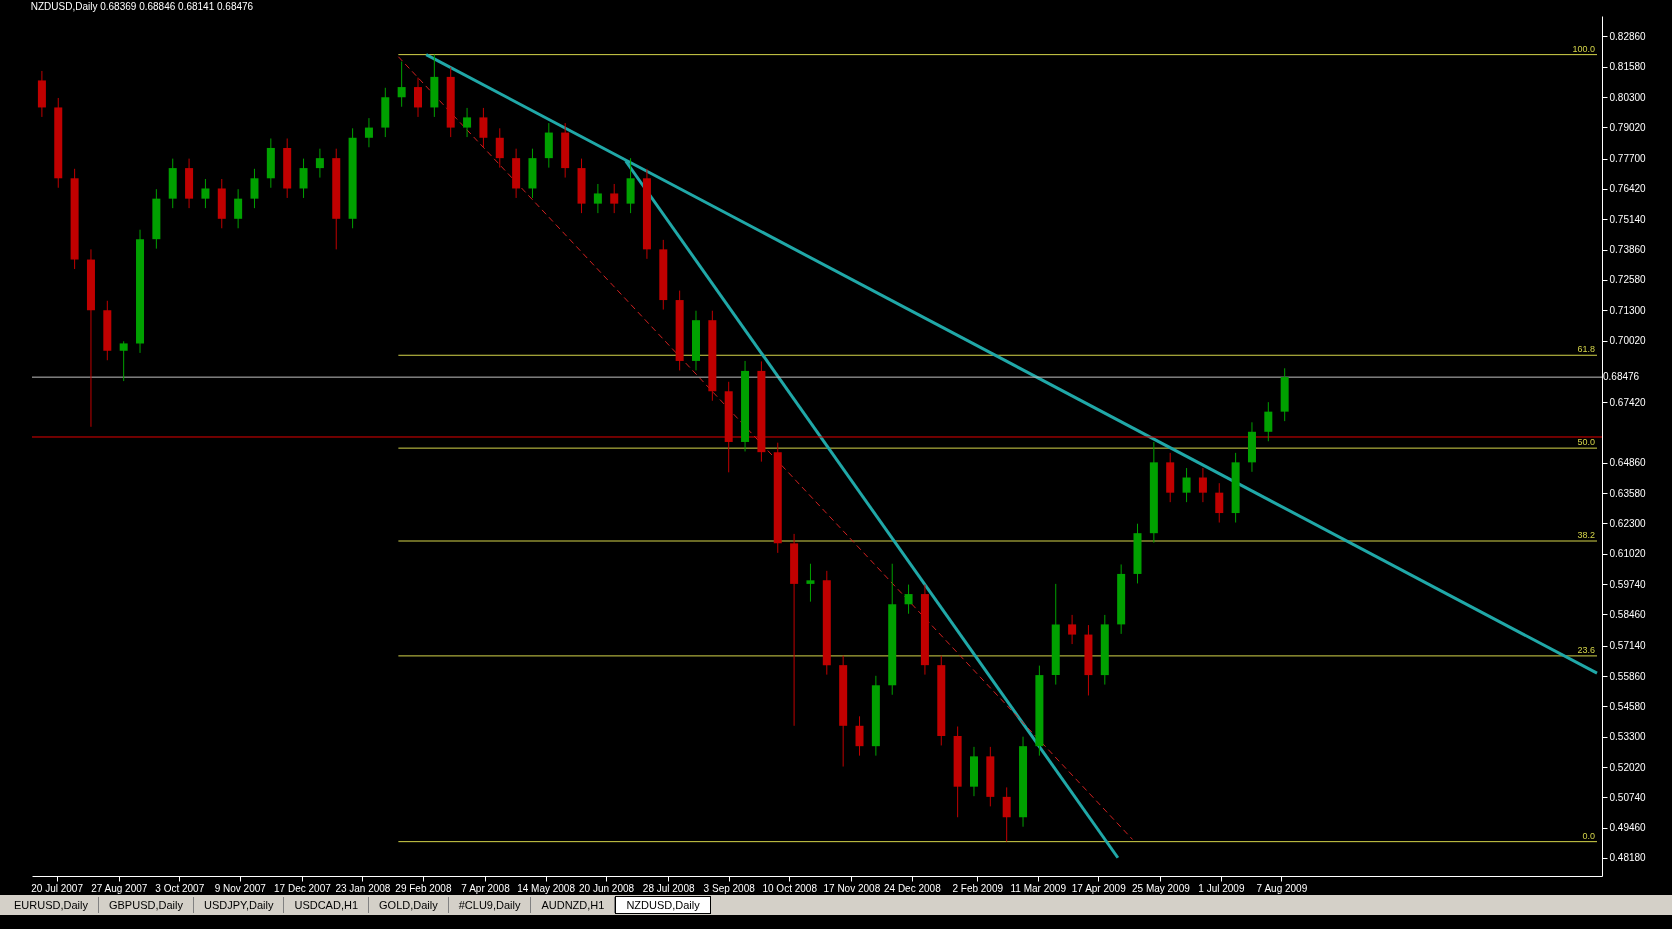  What do you see at coordinates (1628, 767) in the screenshot?
I see `y-tick-label: 0.52020` at bounding box center [1628, 767].